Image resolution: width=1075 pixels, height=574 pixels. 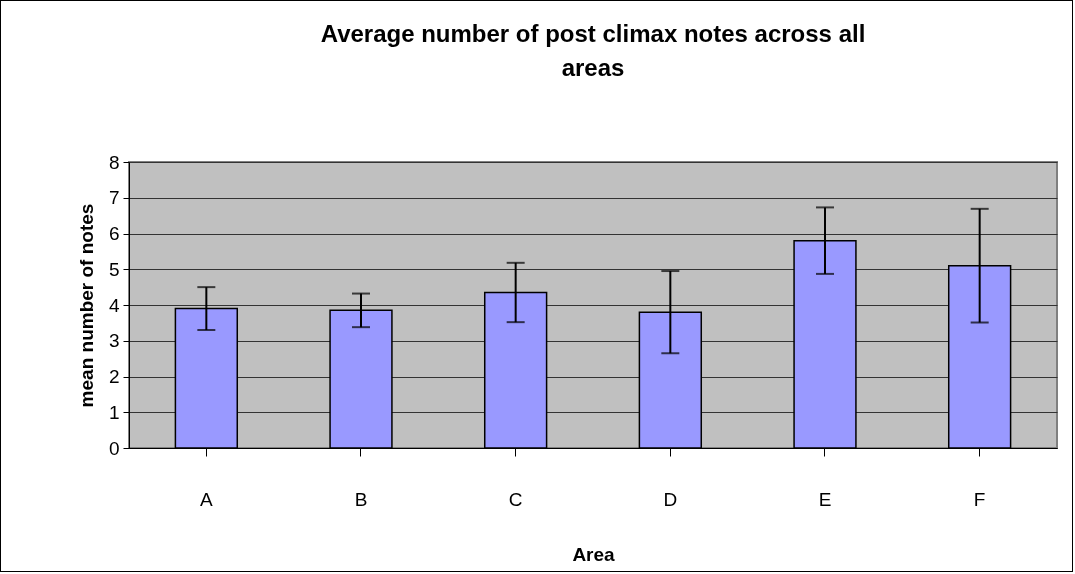 What do you see at coordinates (670, 499) in the screenshot?
I see `x-tick-label: D` at bounding box center [670, 499].